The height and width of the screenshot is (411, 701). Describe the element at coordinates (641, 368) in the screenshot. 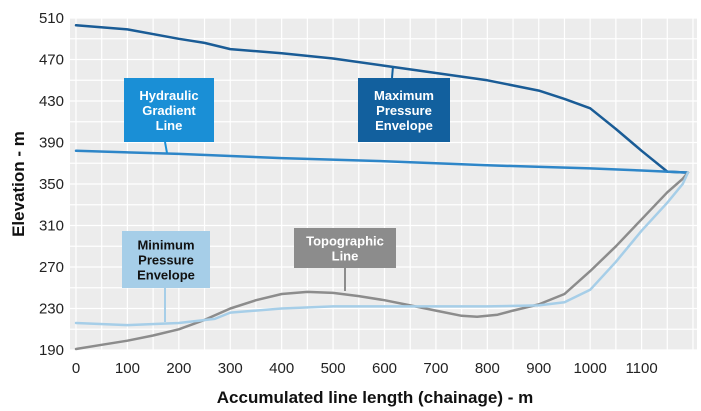

I see `x-tick-label: 1100` at that location.